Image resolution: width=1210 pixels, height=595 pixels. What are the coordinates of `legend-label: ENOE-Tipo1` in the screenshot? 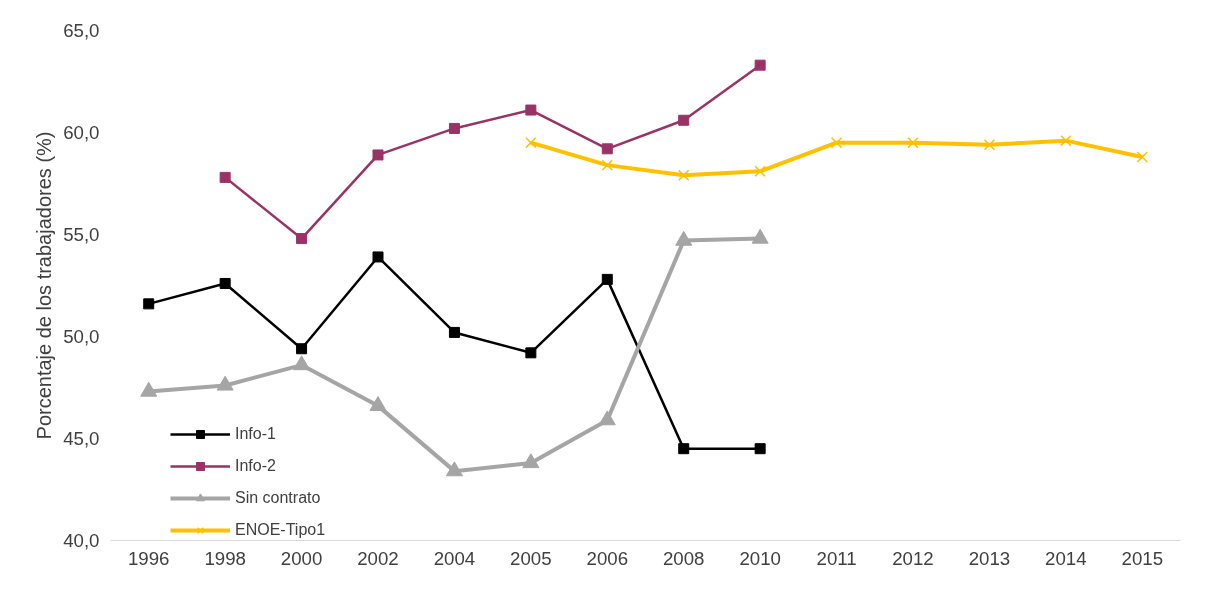 It's located at (280, 530).